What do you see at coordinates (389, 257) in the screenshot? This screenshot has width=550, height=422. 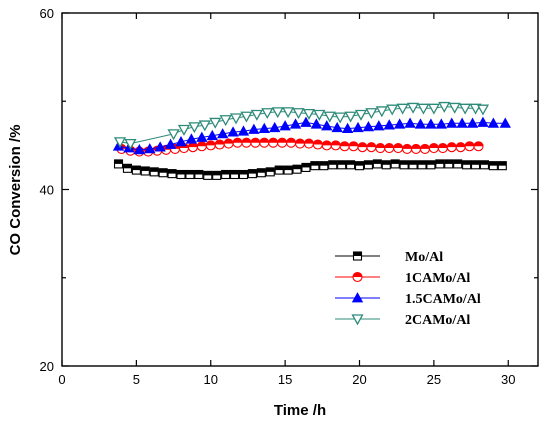 I see `legend-item: Mo/Al` at bounding box center [389, 257].